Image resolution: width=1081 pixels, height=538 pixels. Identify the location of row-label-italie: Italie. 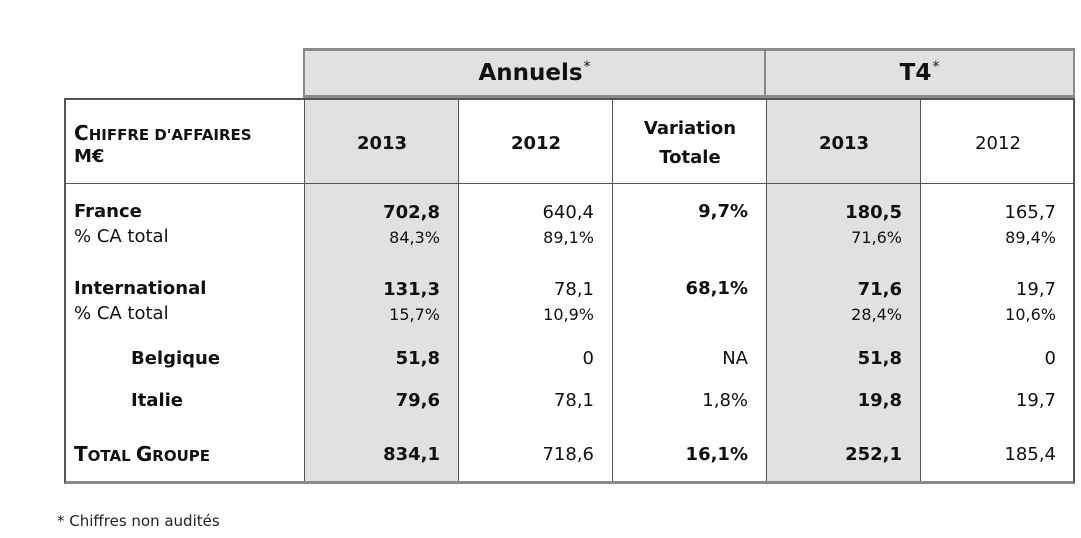
(157, 400).